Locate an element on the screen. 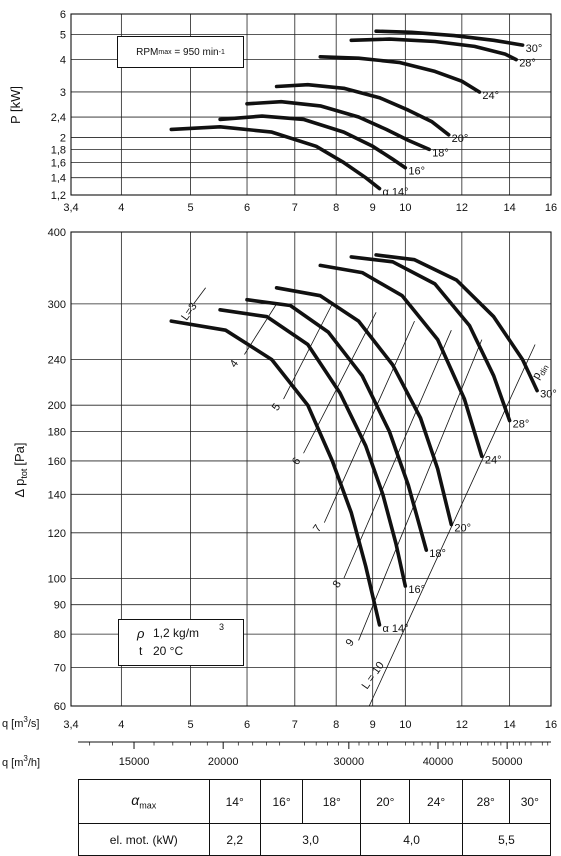 The image size is (561, 856). q-m3s-tick-label: 14 is located at coordinates (509, 725).